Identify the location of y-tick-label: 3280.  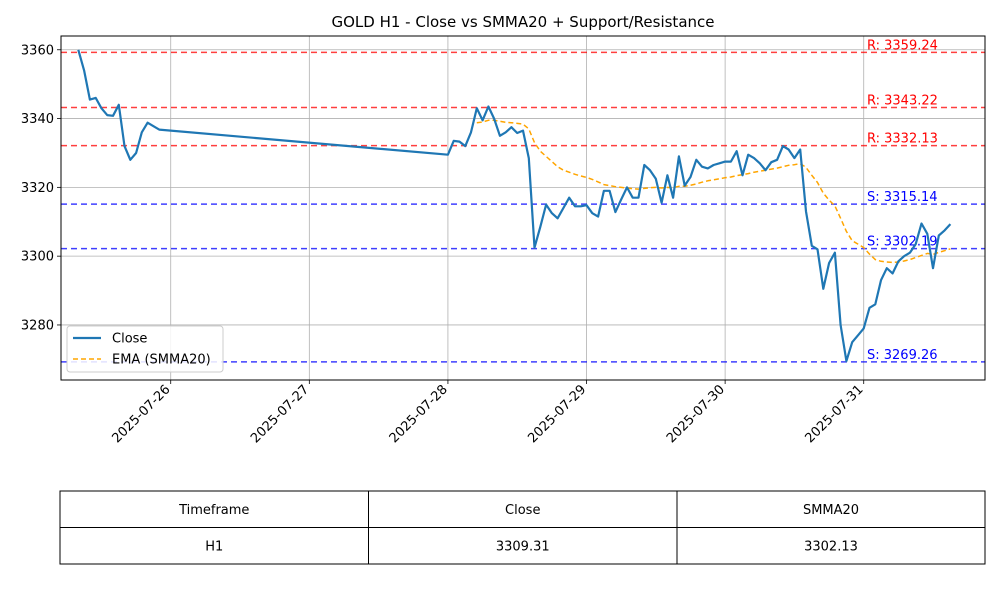
(37, 325).